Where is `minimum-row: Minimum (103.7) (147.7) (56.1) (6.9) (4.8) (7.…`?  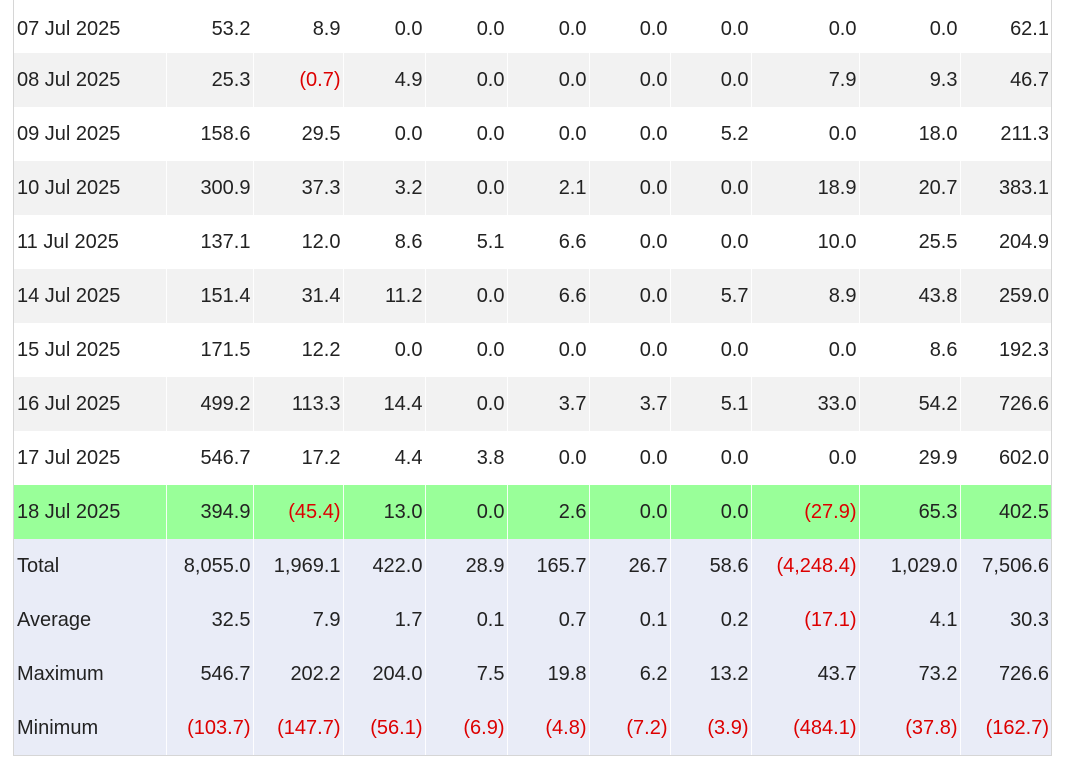 minimum-row: Minimum (103.7) (147.7) (56.1) (6.9) (4.8) (7.… is located at coordinates (532, 728).